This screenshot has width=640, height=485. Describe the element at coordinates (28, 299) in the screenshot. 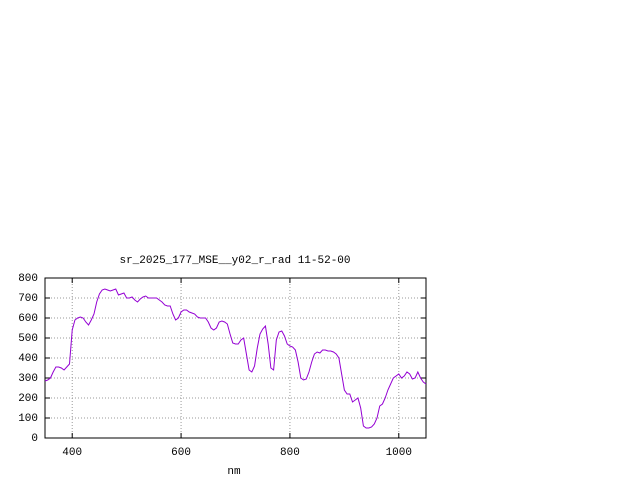

I see `y-tick-label: 700` at that location.